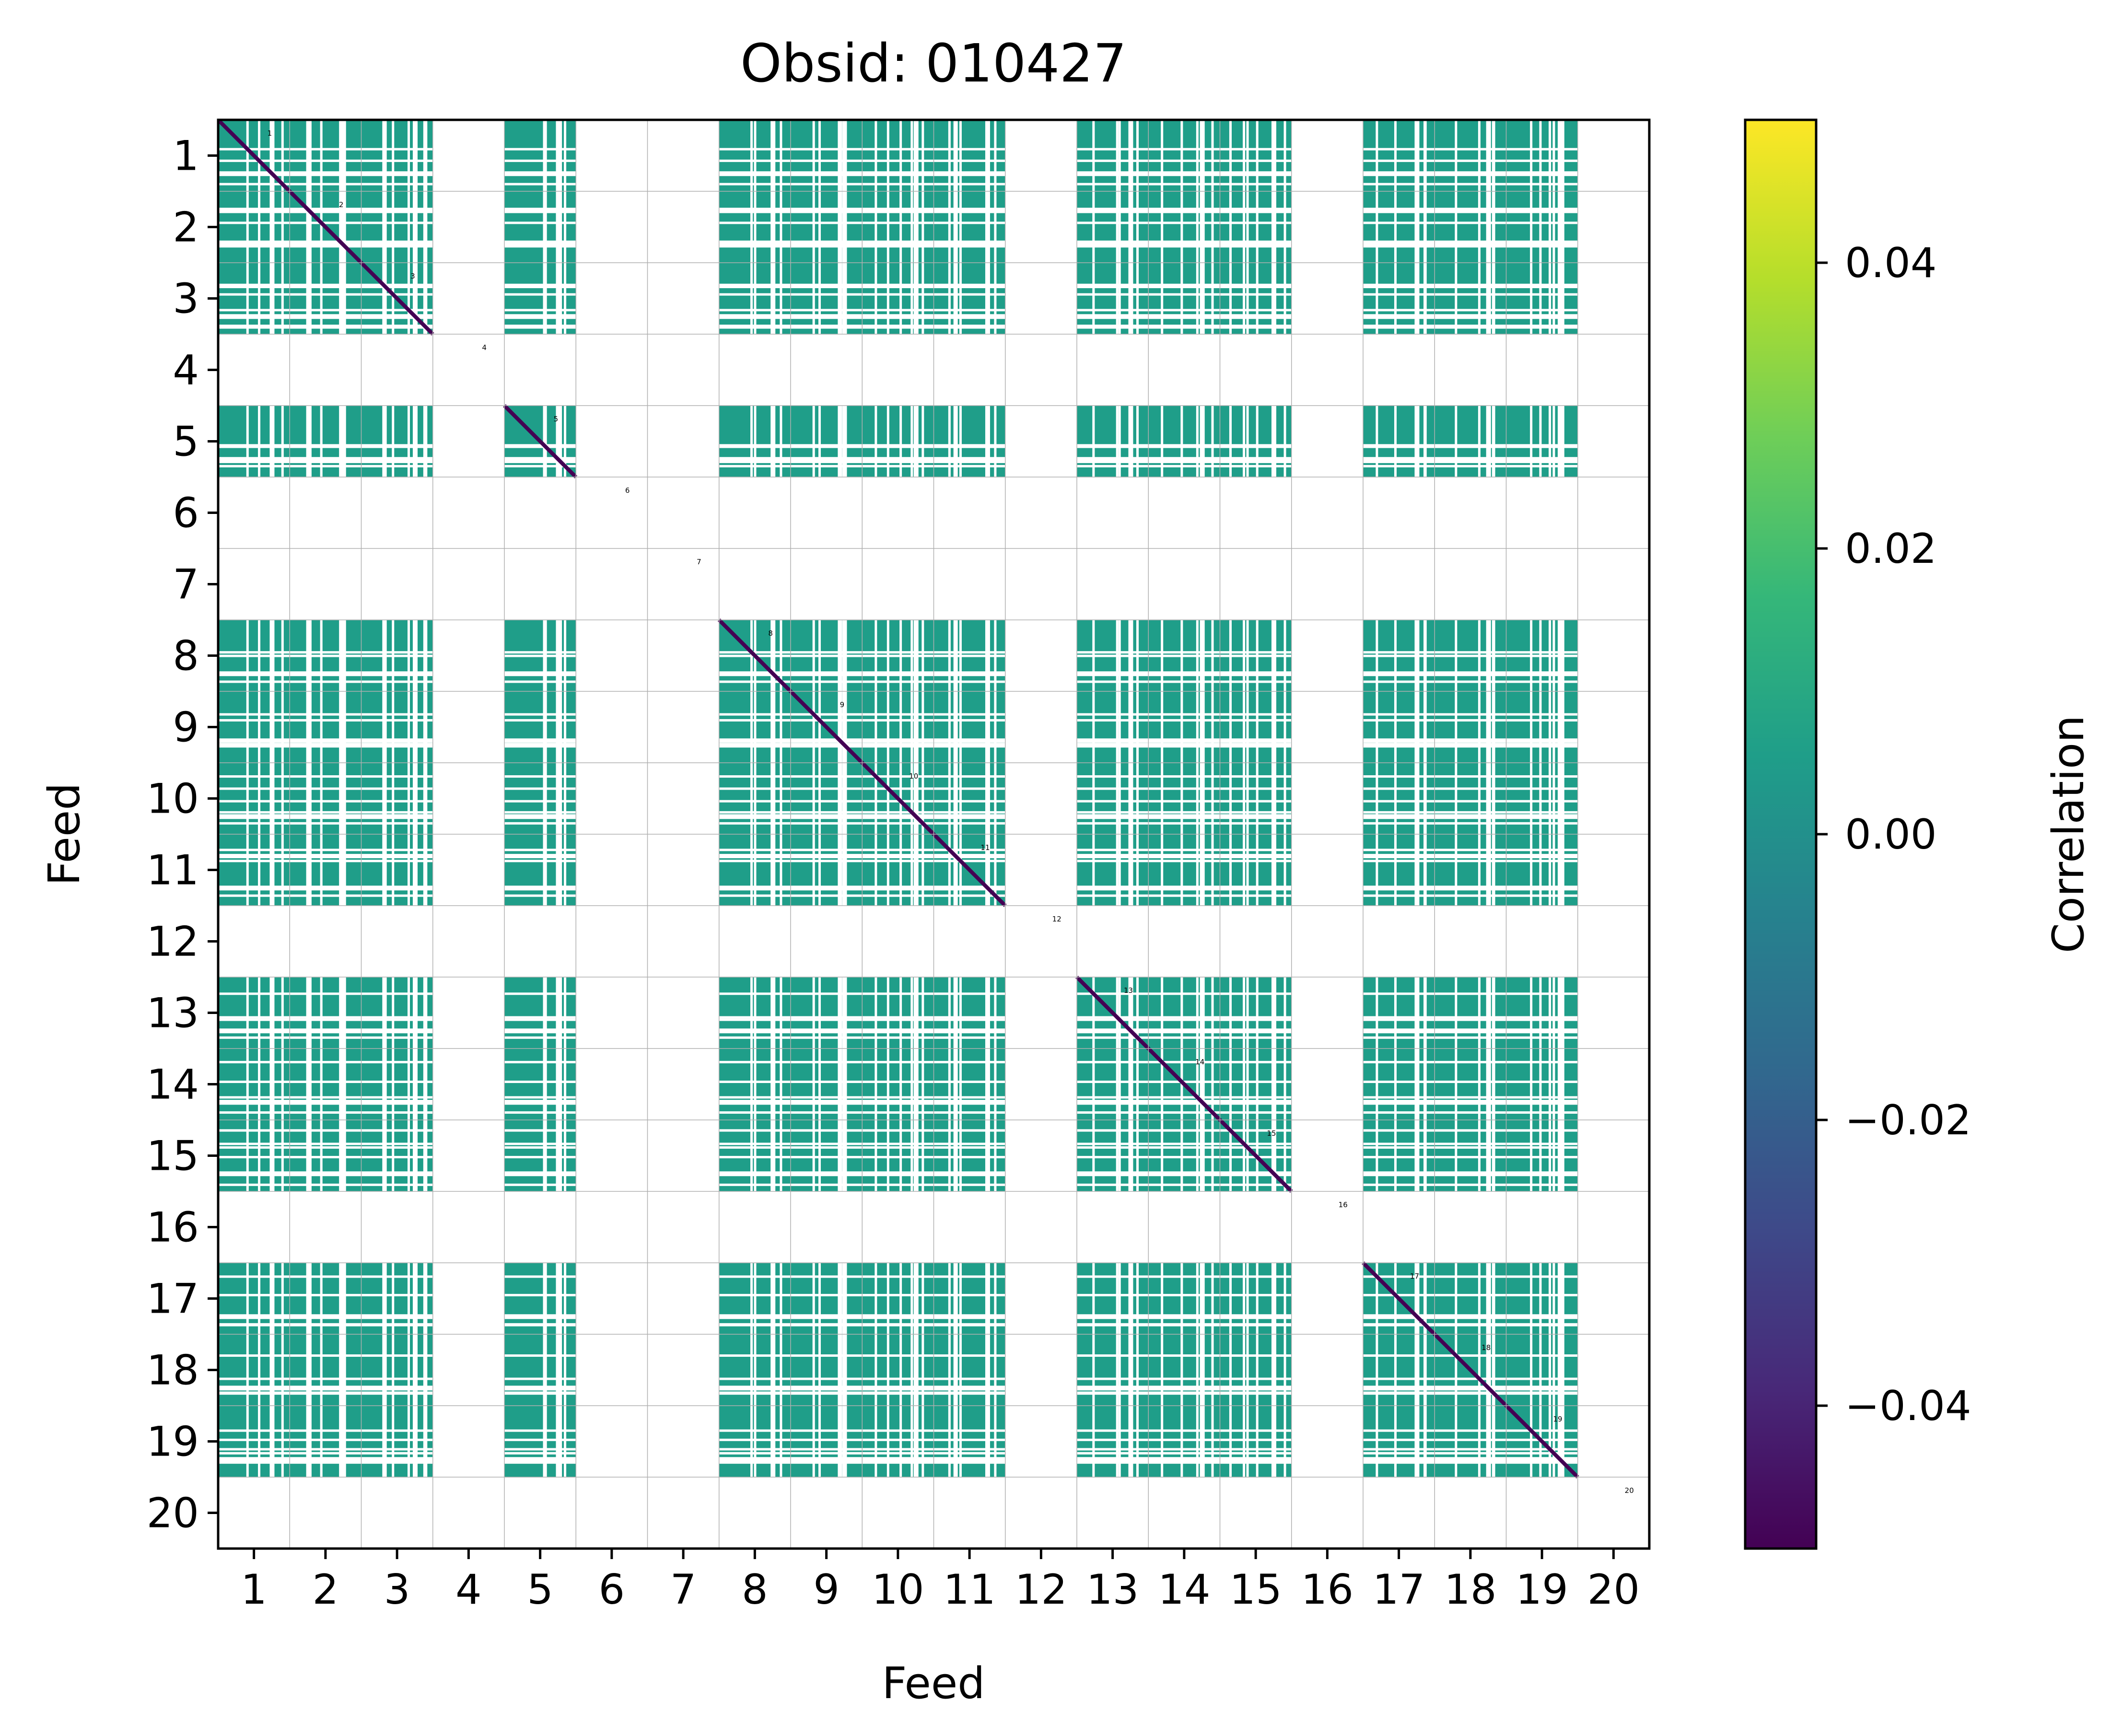 This screenshot has height=1736, width=2111. I want to click on y-tick-label: 15, so click(173, 1156).